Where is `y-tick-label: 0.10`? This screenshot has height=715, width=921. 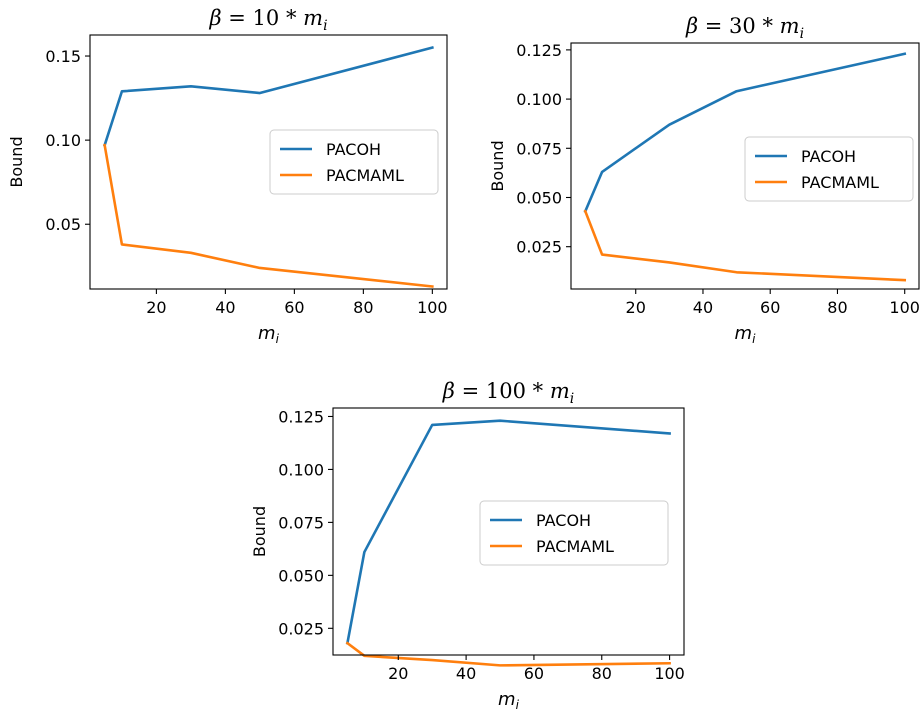 y-tick-label: 0.10 is located at coordinates (63, 140).